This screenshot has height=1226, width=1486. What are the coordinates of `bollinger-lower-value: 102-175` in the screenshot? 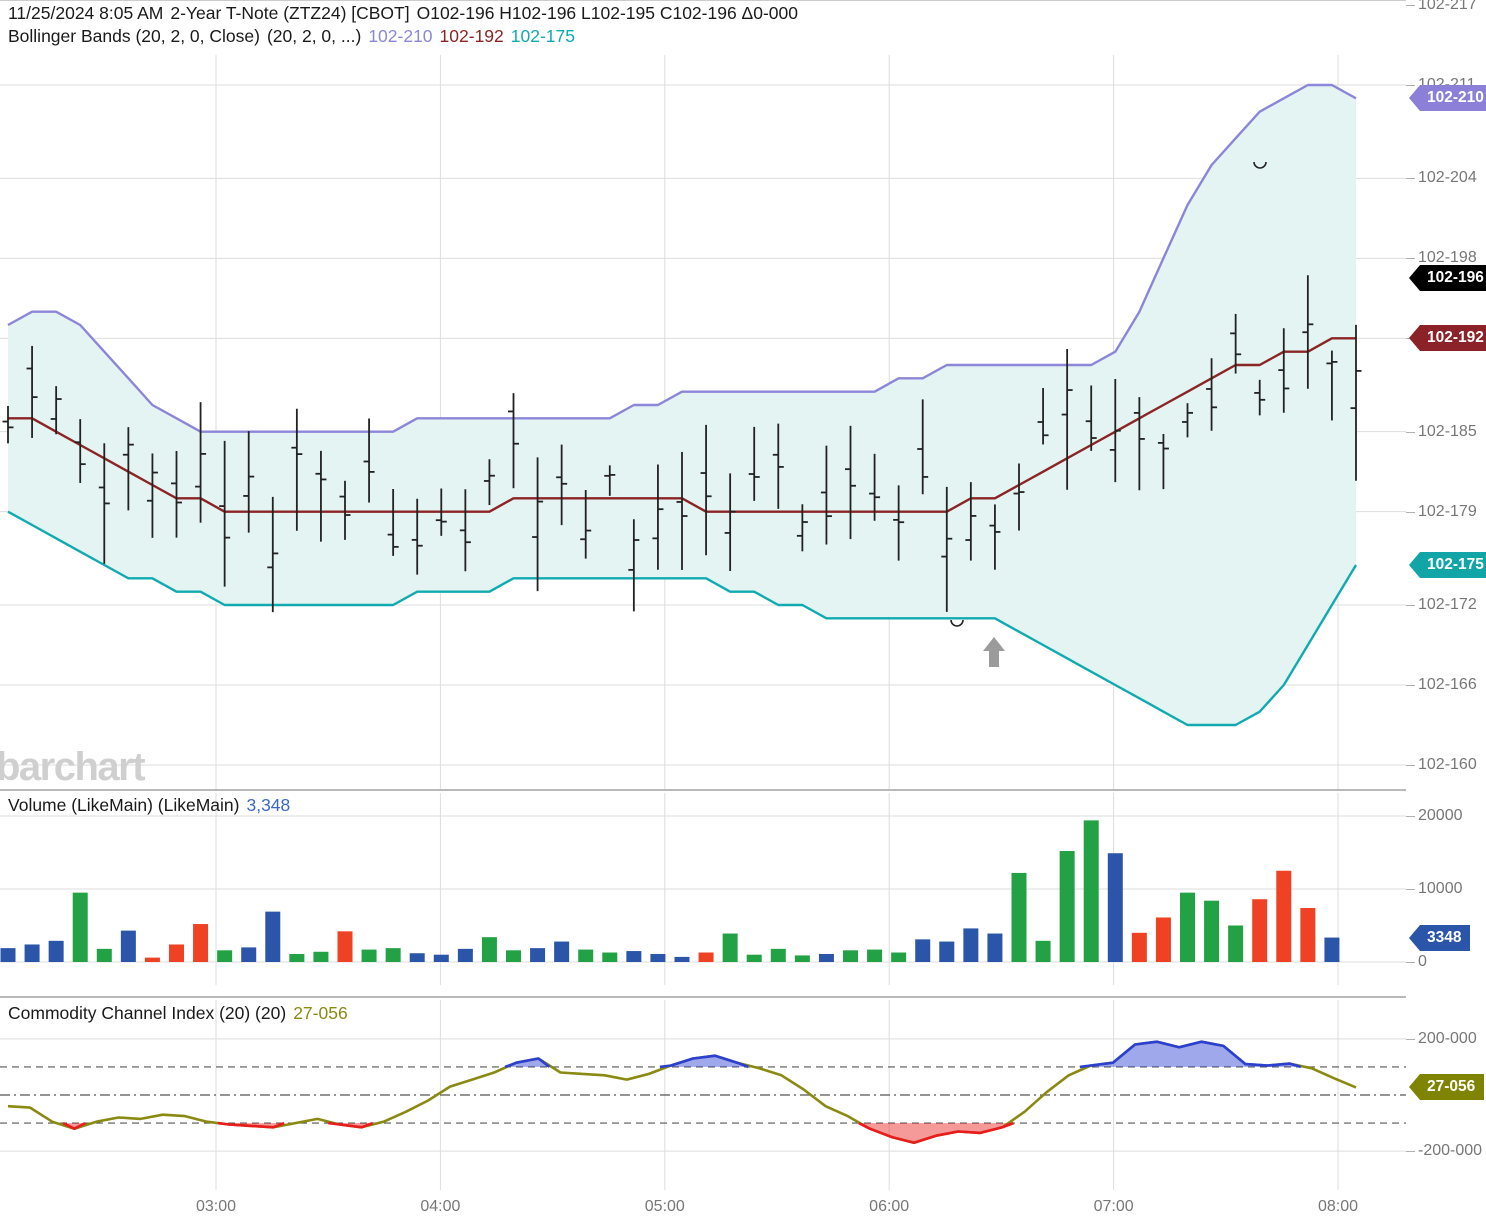 It's located at (543, 36).